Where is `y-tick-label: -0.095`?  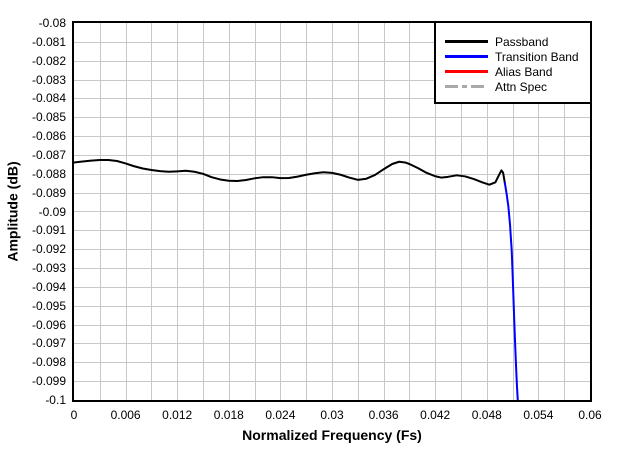
y-tick-label: -0.095 is located at coordinates (48, 305).